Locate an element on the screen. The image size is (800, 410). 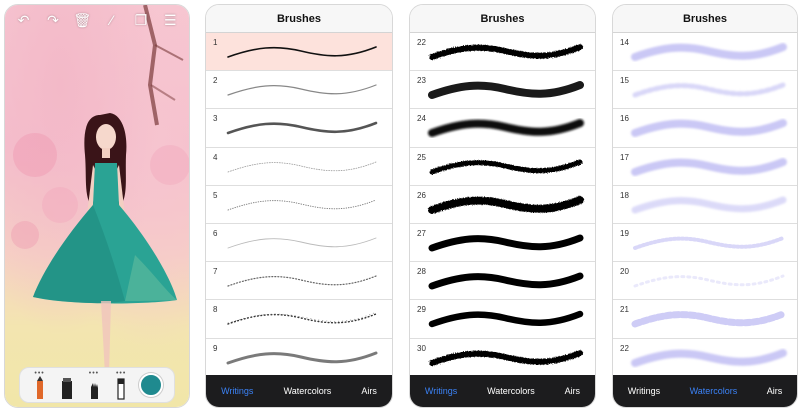
eraser-tool: ••• is located at coordinates (121, 385).